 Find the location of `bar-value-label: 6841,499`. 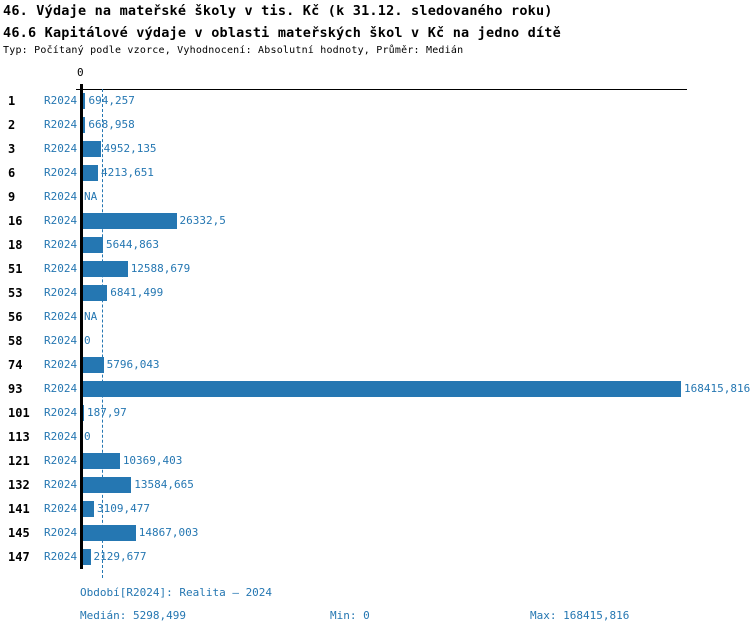

bar-value-label: 6841,499 is located at coordinates (137, 292).